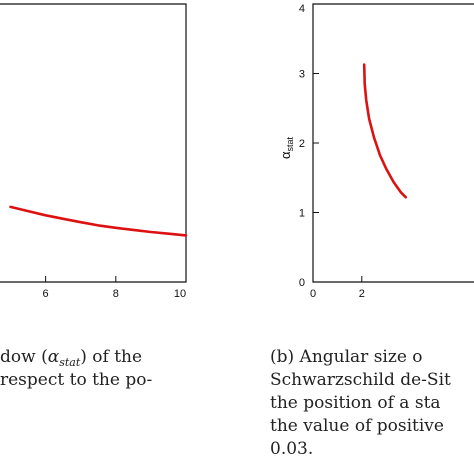  What do you see at coordinates (53, 357) in the screenshot?
I see `left-caption-math-alpha: α` at bounding box center [53, 357].